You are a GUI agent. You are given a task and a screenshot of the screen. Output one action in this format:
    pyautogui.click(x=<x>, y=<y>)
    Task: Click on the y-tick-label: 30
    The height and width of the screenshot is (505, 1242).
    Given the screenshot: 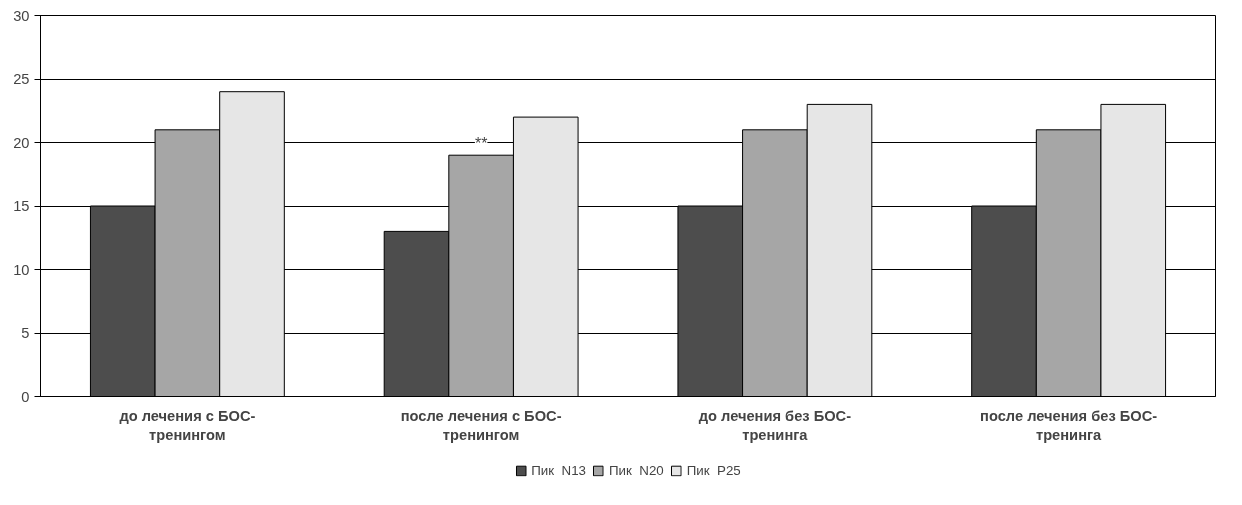 What is the action you would take?
    pyautogui.click(x=21, y=15)
    